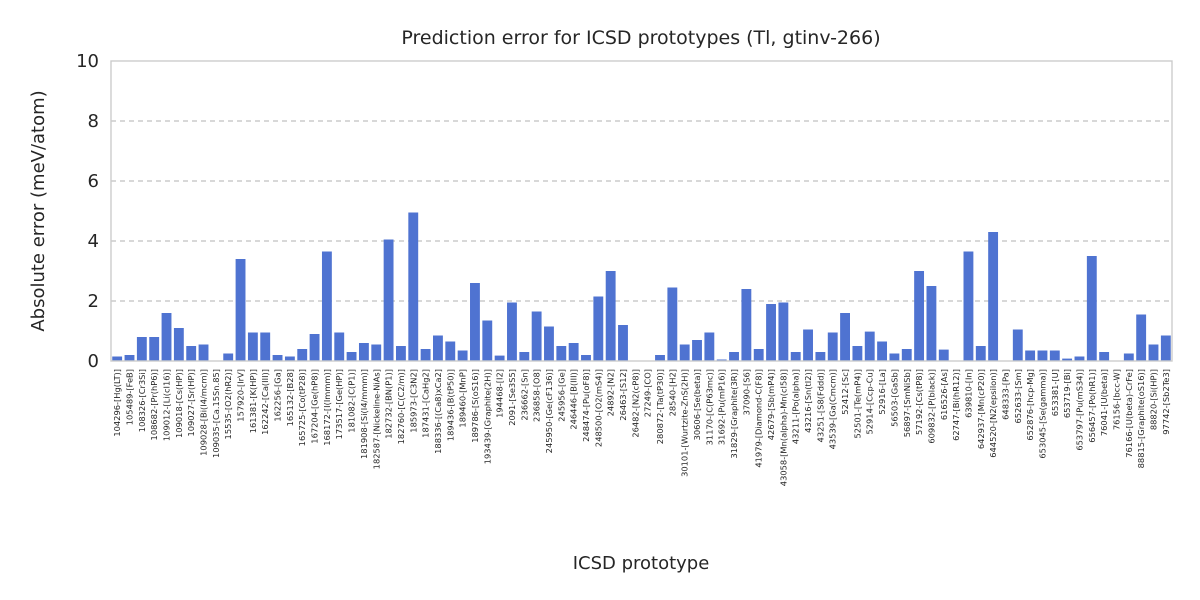 The height and width of the screenshot is (600, 1200). Describe the element at coordinates (574, 399) in the screenshot. I see `x-tick-label-37: 246446-[B(III)]` at that location.